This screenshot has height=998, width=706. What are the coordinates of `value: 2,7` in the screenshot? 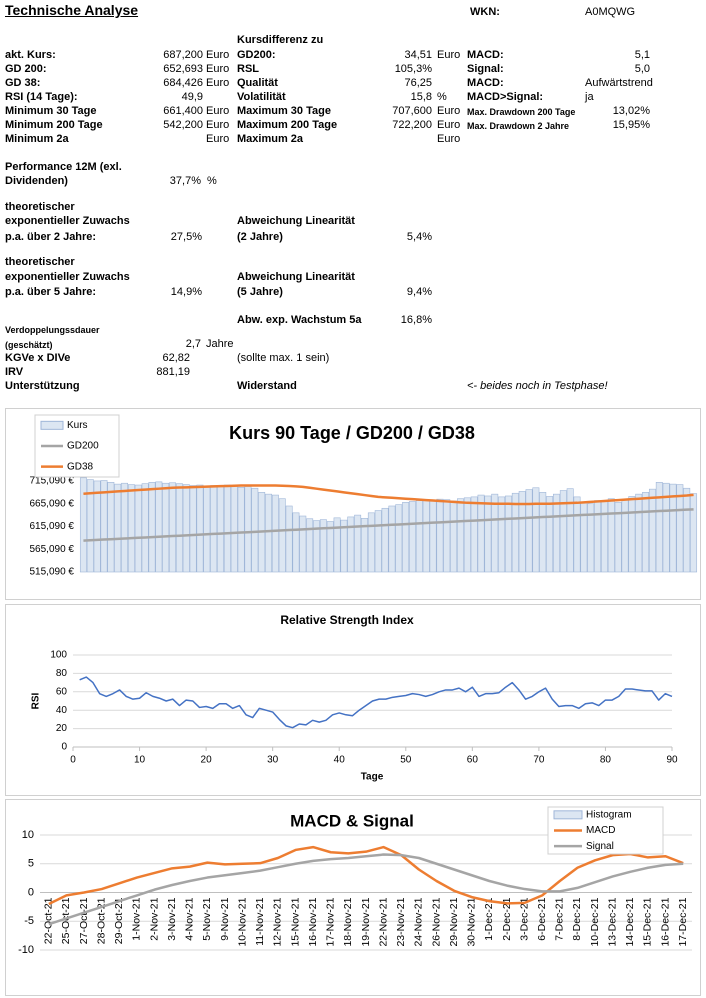 It's located at (193, 344).